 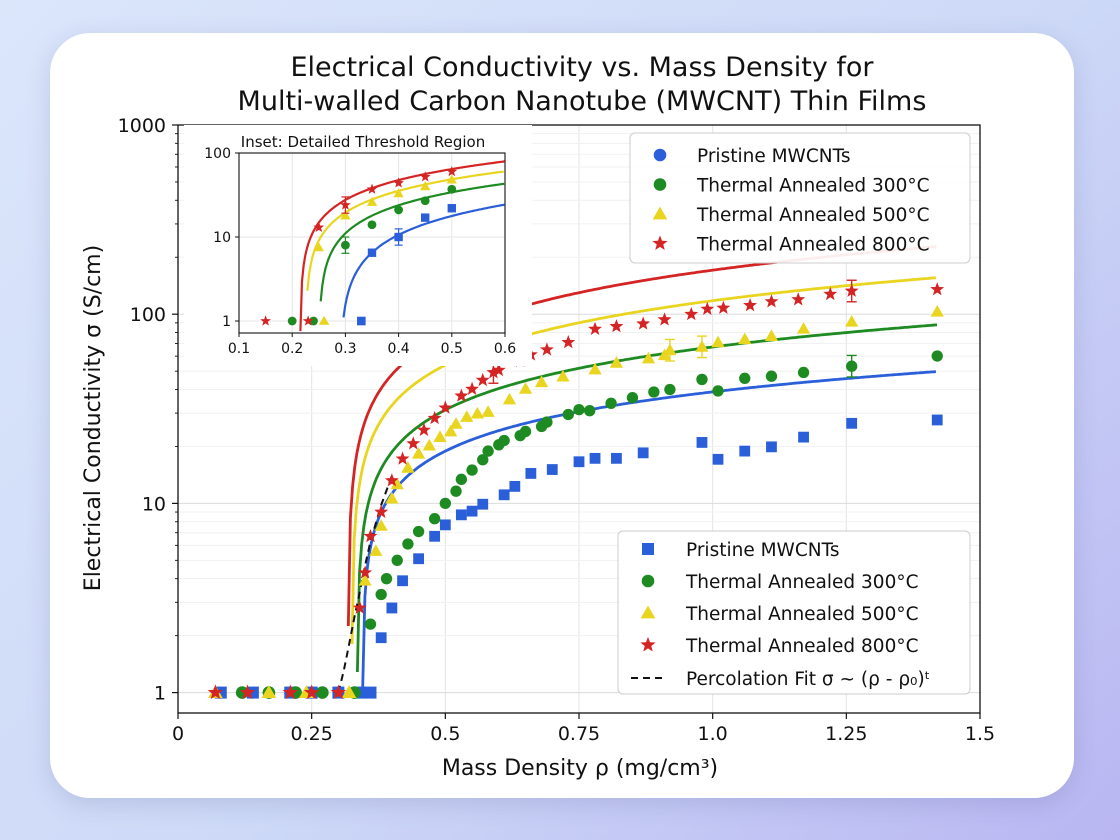 What do you see at coordinates (222, 238) in the screenshot?
I see `inset-y-tick-label: 10` at bounding box center [222, 238].